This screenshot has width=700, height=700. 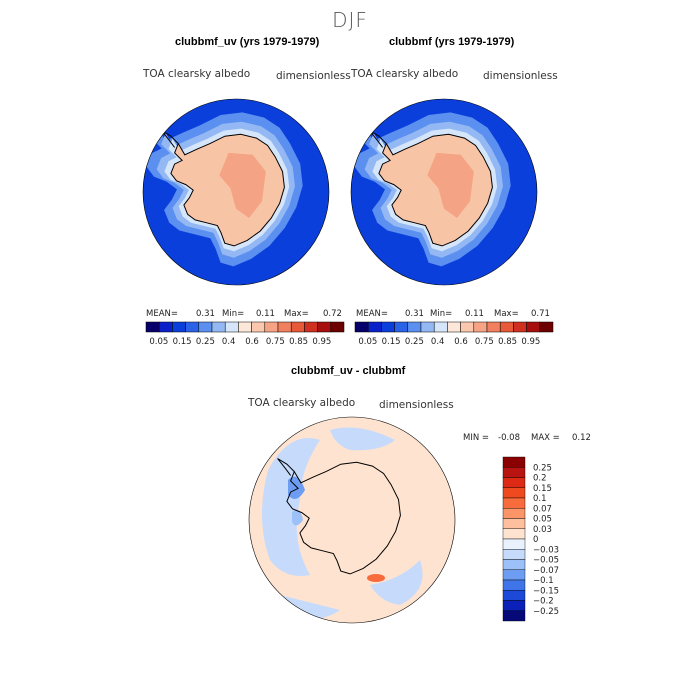 I want to click on colorbar-tick-label: 0.2, so click(x=540, y=479).